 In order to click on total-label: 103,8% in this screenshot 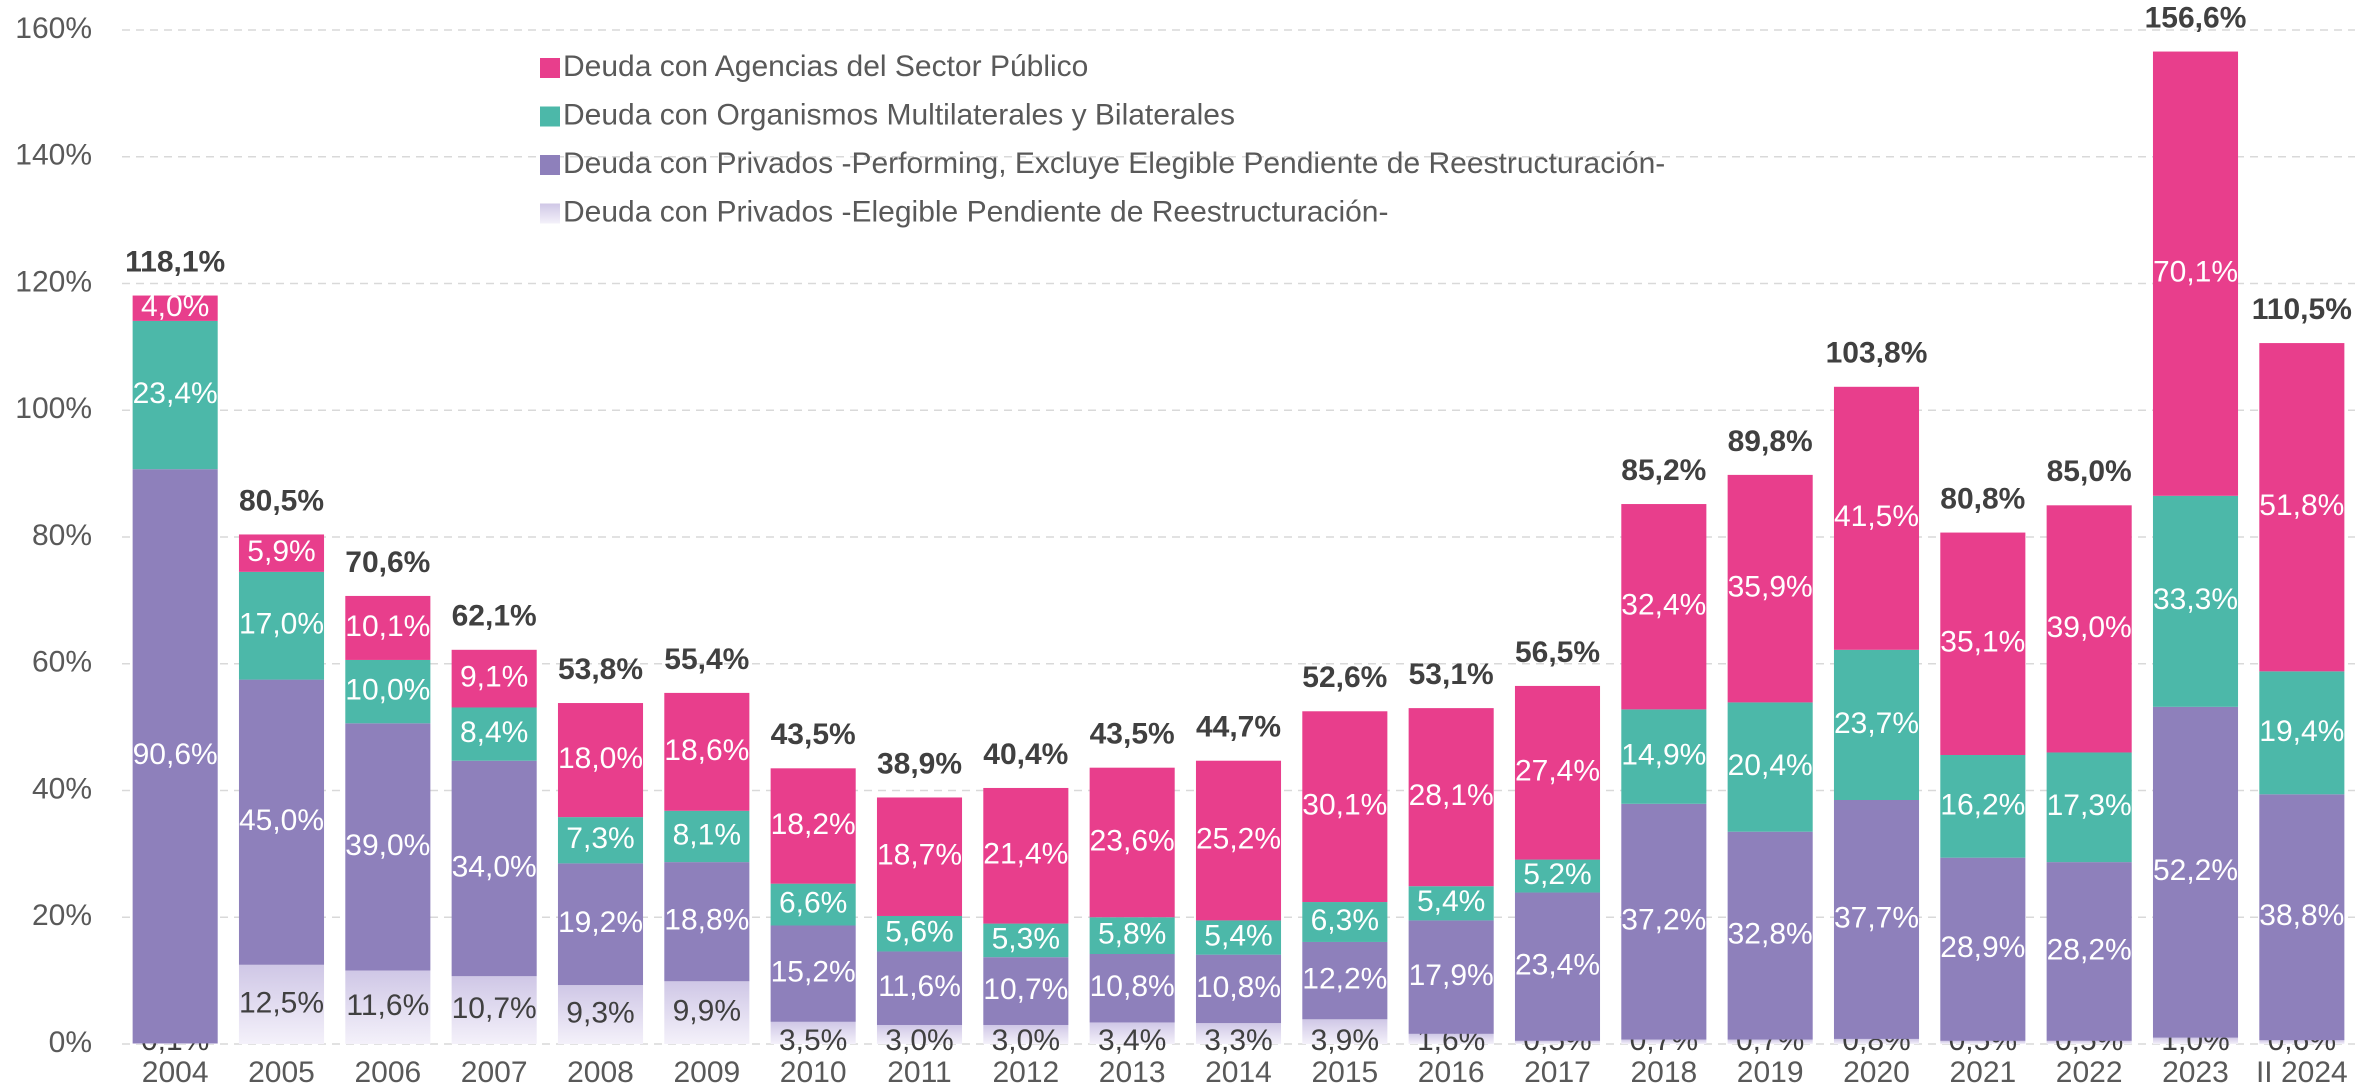, I will do `click(1877, 353)`.